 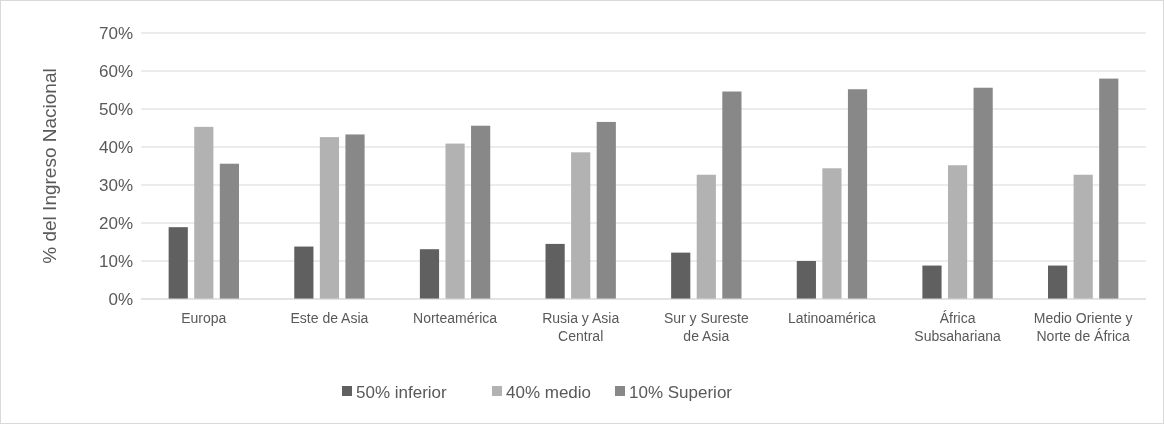 I want to click on y-tick-label: 20%, so click(x=115, y=223).